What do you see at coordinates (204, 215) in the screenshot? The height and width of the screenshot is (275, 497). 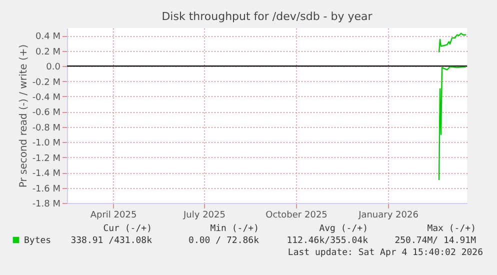 I see `x-tick-label: July 2025` at bounding box center [204, 215].